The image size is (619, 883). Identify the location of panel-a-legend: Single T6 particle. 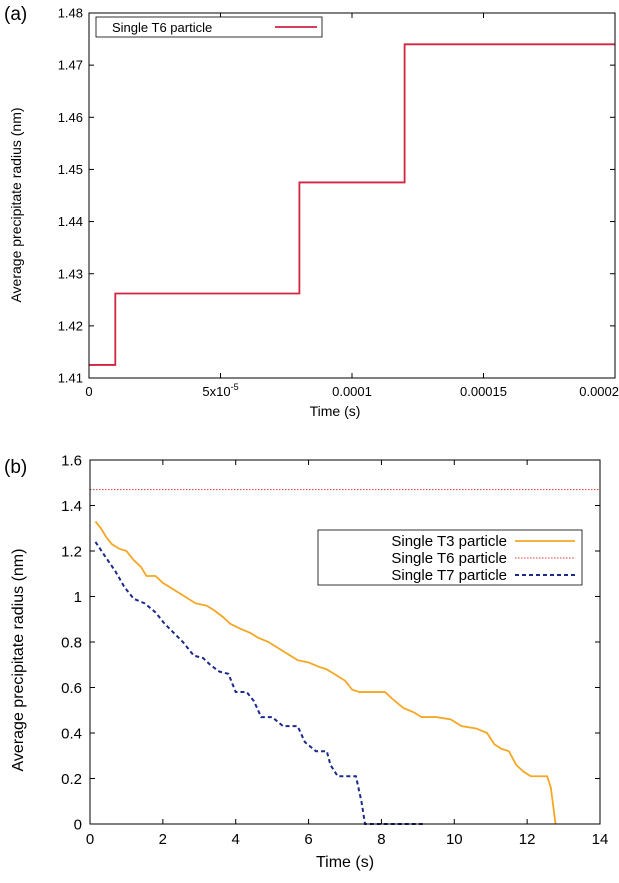
(209, 27).